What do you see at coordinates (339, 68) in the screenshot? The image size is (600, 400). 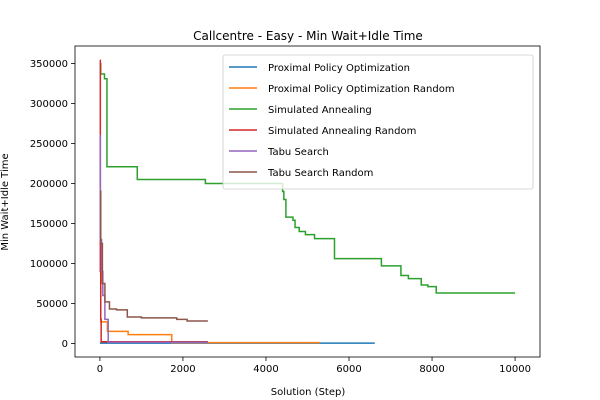 I see `legend-label: Proximal Policy Optimization` at bounding box center [339, 68].